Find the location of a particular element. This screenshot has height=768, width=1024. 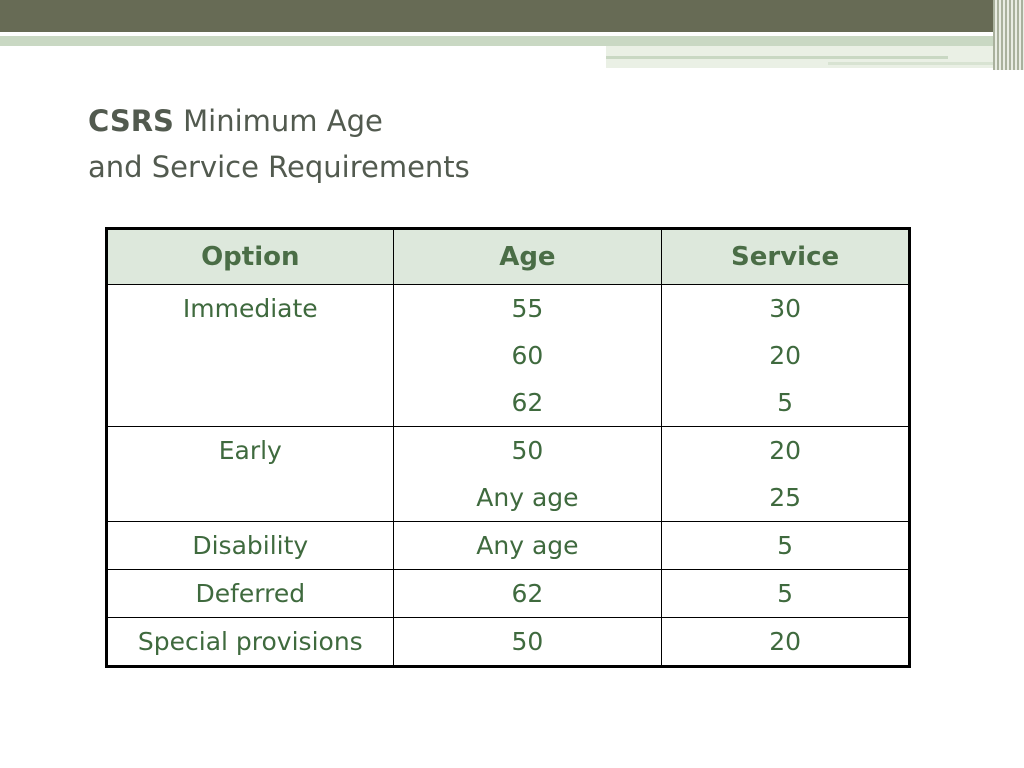

table-row: Early 50 Any age 20 25 is located at coordinates (508, 474).